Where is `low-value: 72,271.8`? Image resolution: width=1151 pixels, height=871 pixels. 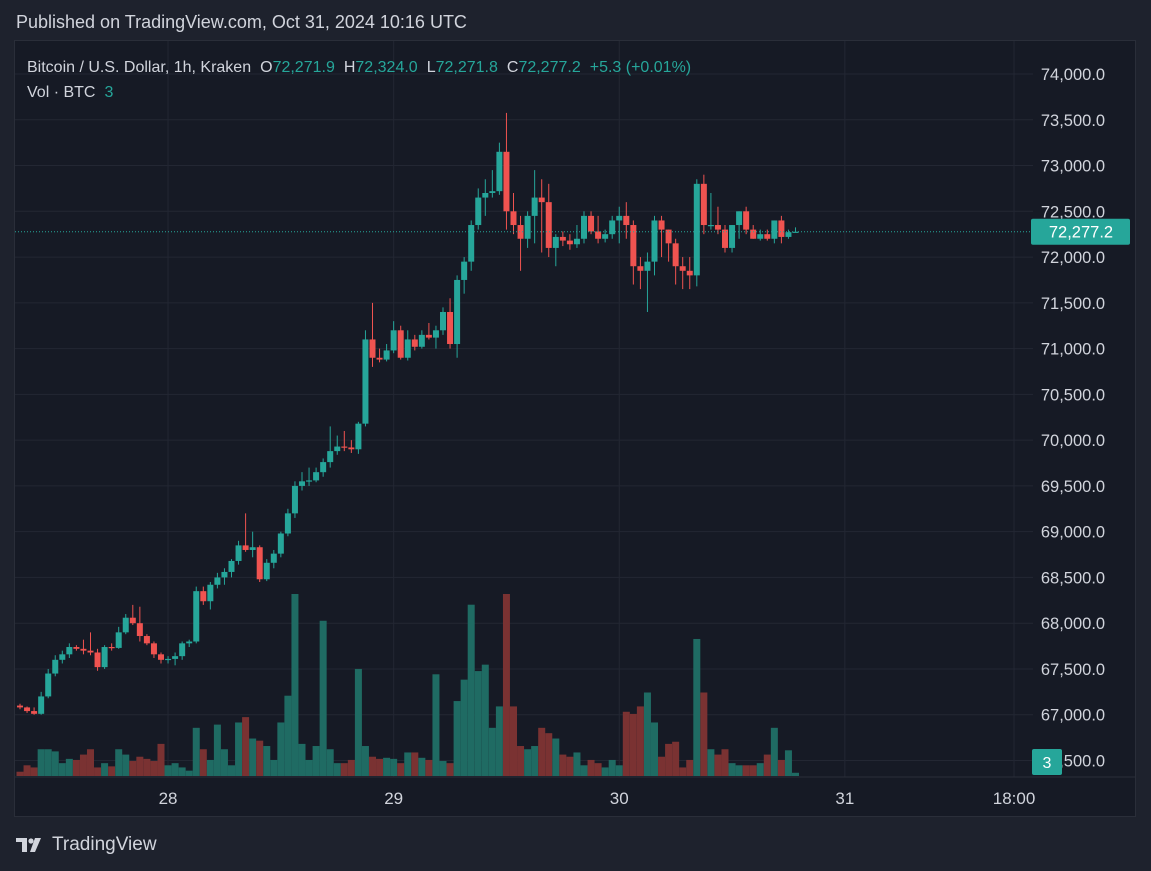 low-value: 72,271.8 is located at coordinates (466, 67).